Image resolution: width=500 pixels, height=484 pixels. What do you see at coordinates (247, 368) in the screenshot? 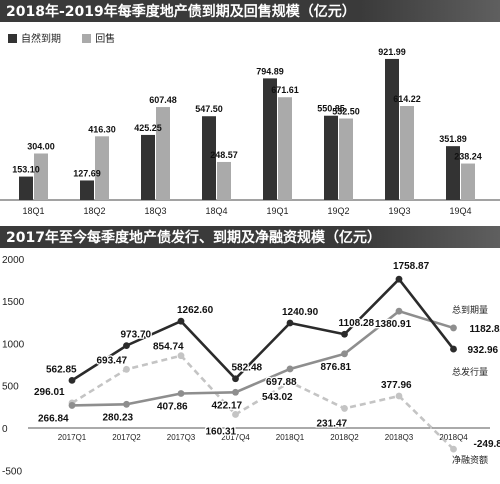
I see `data-label-issuance-2017Q4: 582.48` at bounding box center [247, 368].